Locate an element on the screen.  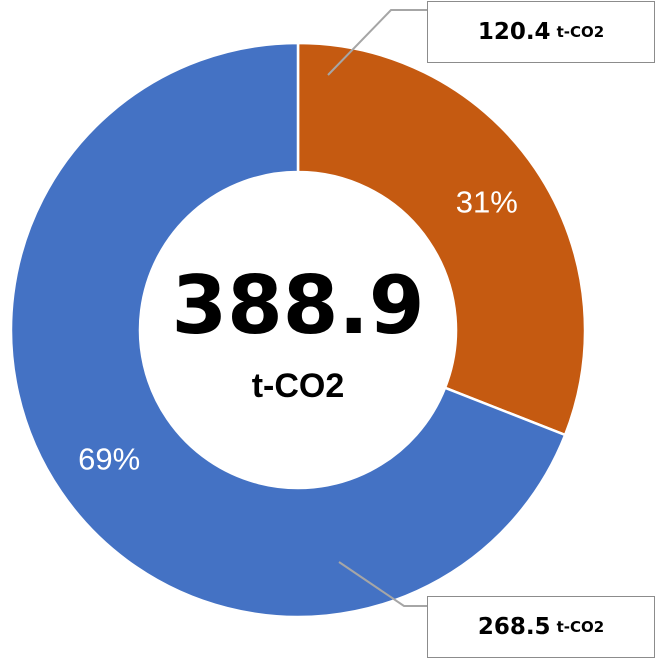
percent-label-0: 31% is located at coordinates (487, 201).